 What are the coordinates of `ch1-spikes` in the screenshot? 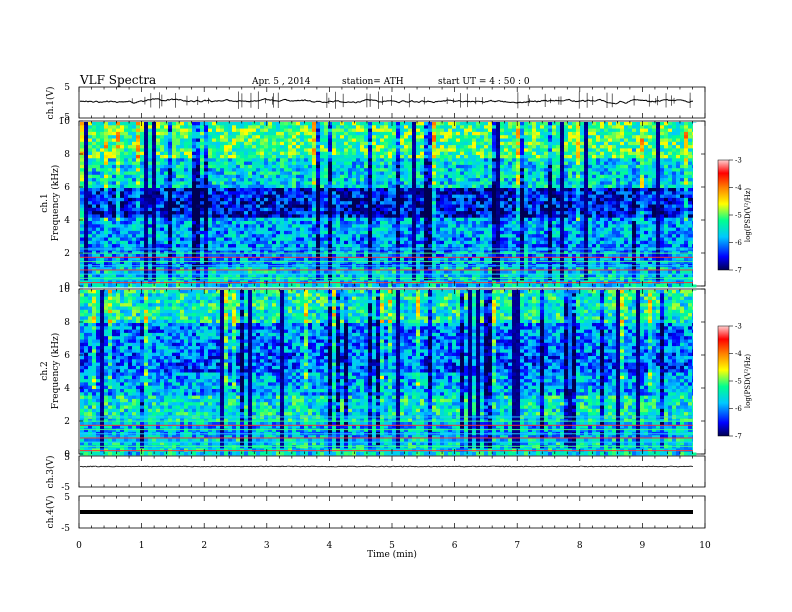 It's located at (411, 100).